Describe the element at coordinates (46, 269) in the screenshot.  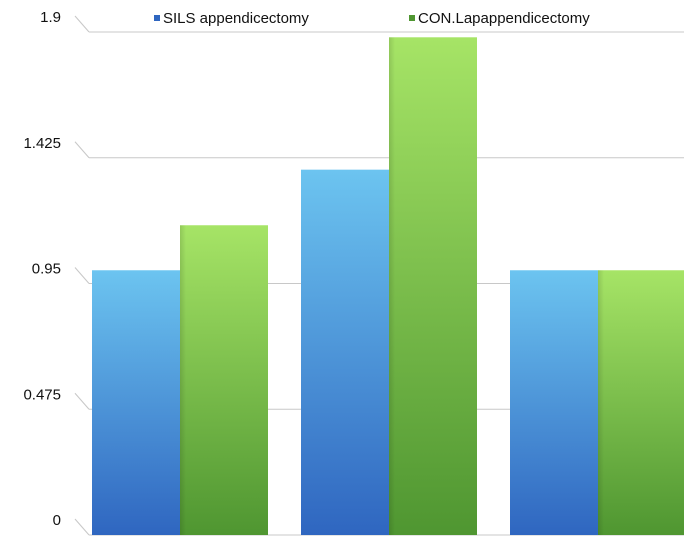
I see `y-tick-label: 0.95` at that location.